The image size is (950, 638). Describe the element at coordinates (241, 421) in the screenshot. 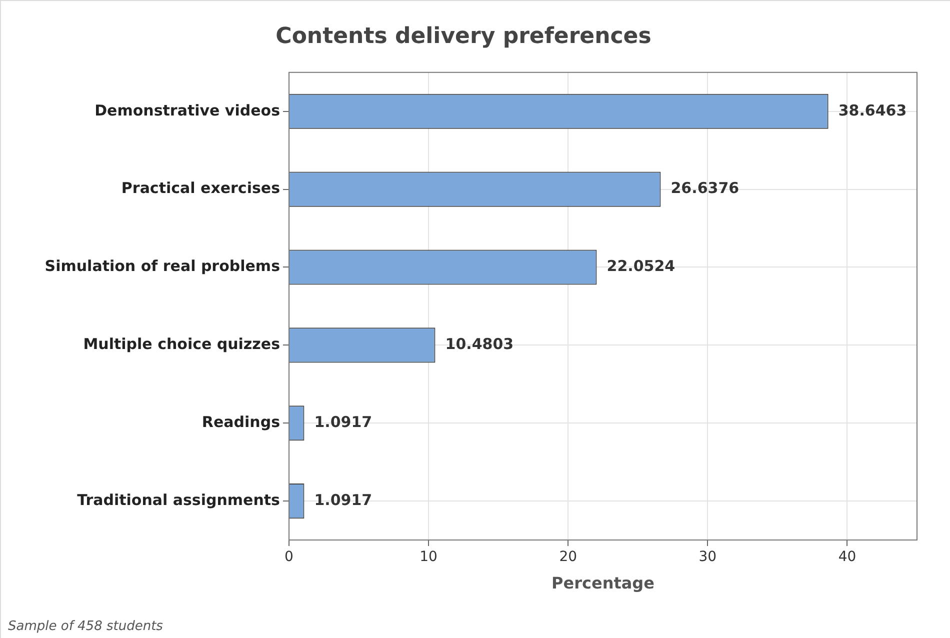

I see `y-tick-label: Readings` at that location.